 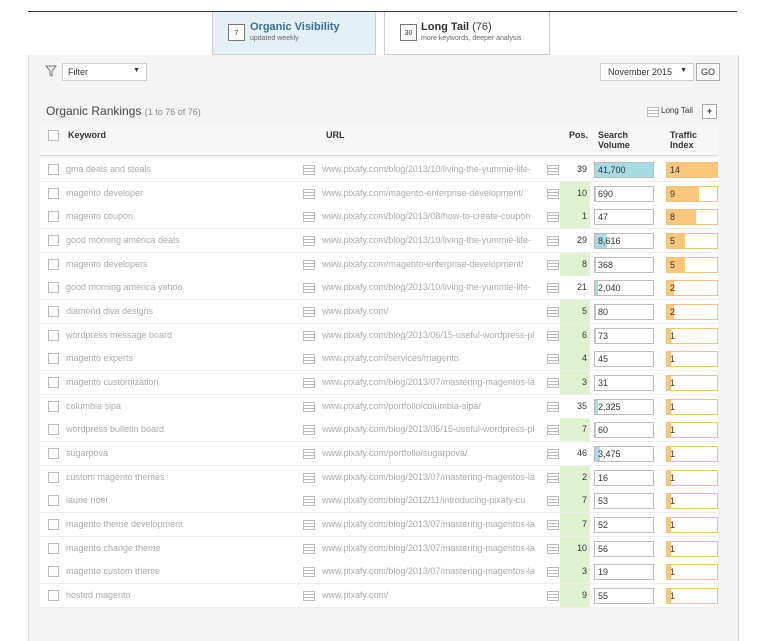 What do you see at coordinates (575, 335) in the screenshot?
I see `position: 6` at bounding box center [575, 335].